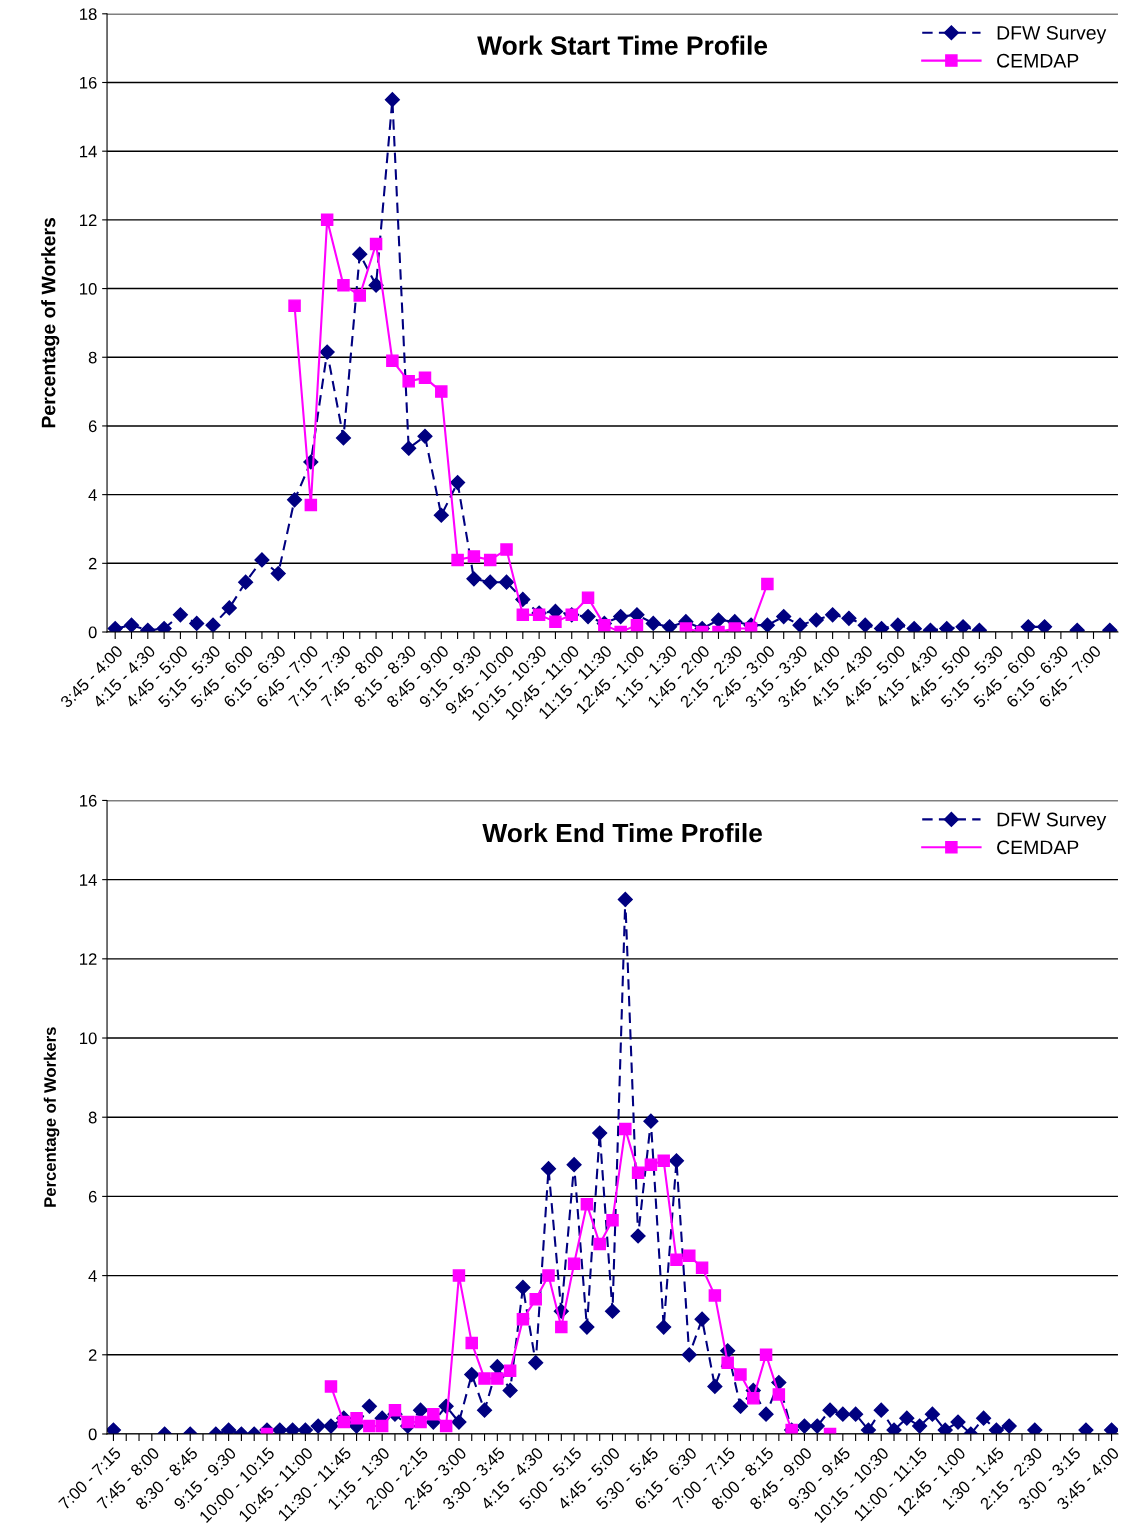 The height and width of the screenshot is (1534, 1122). I want to click on text: Work End Time Profile, so click(622, 832).